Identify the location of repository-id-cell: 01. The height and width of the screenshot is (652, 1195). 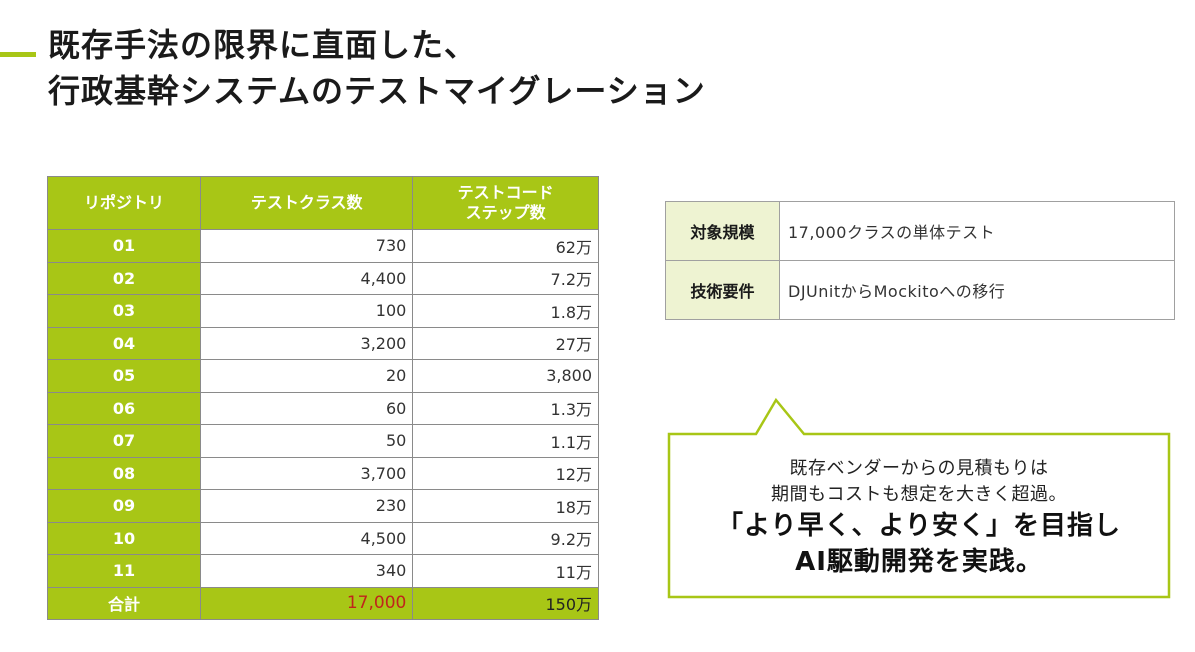
(124, 246).